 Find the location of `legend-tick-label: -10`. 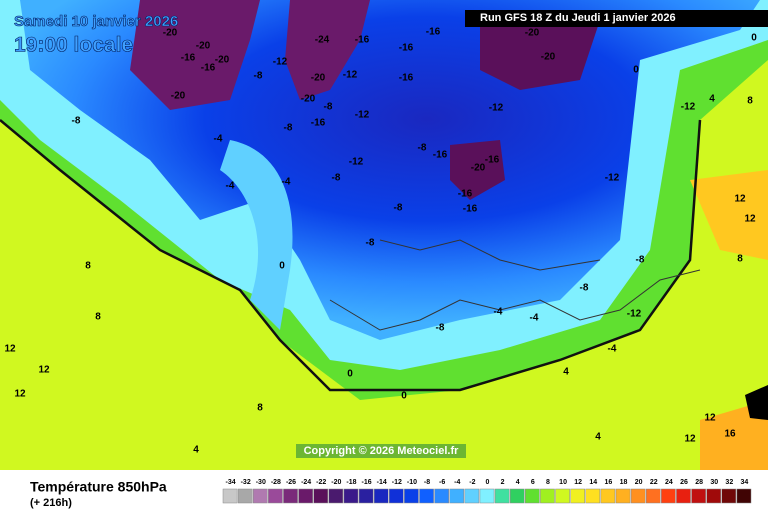

legend-tick-label: -10 is located at coordinates (412, 482).